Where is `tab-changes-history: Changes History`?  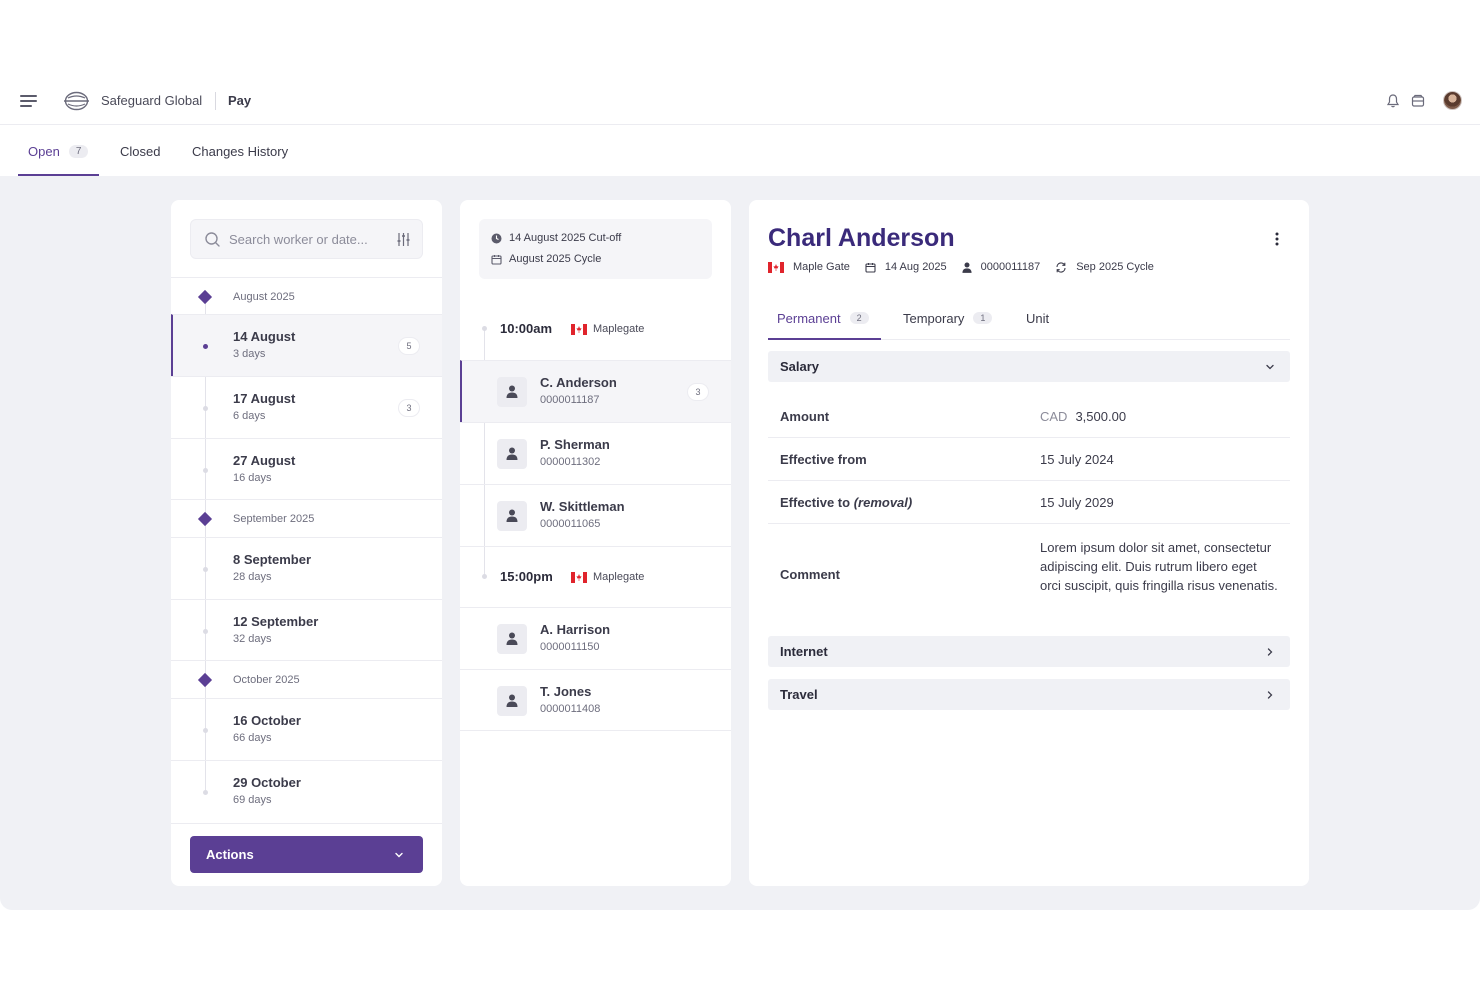 tab-changes-history: Changes History is located at coordinates (240, 151).